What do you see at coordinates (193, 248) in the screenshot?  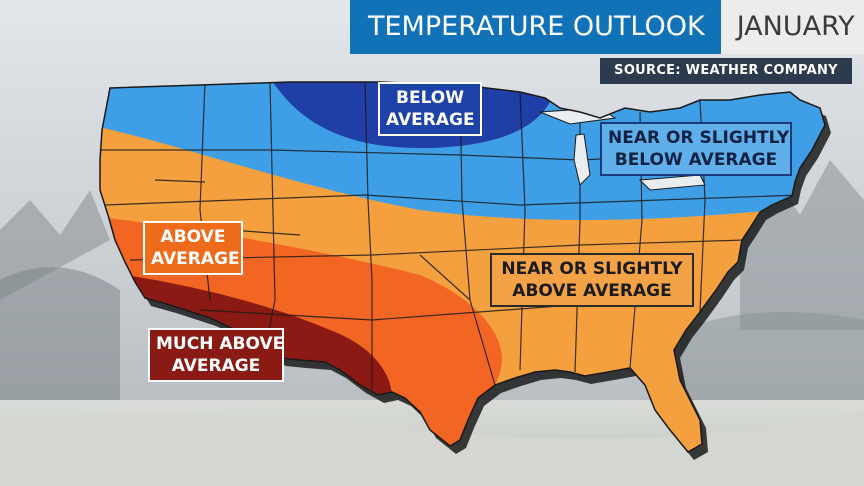 I see `label-above-average: ABOVE AVERAGE` at bounding box center [193, 248].